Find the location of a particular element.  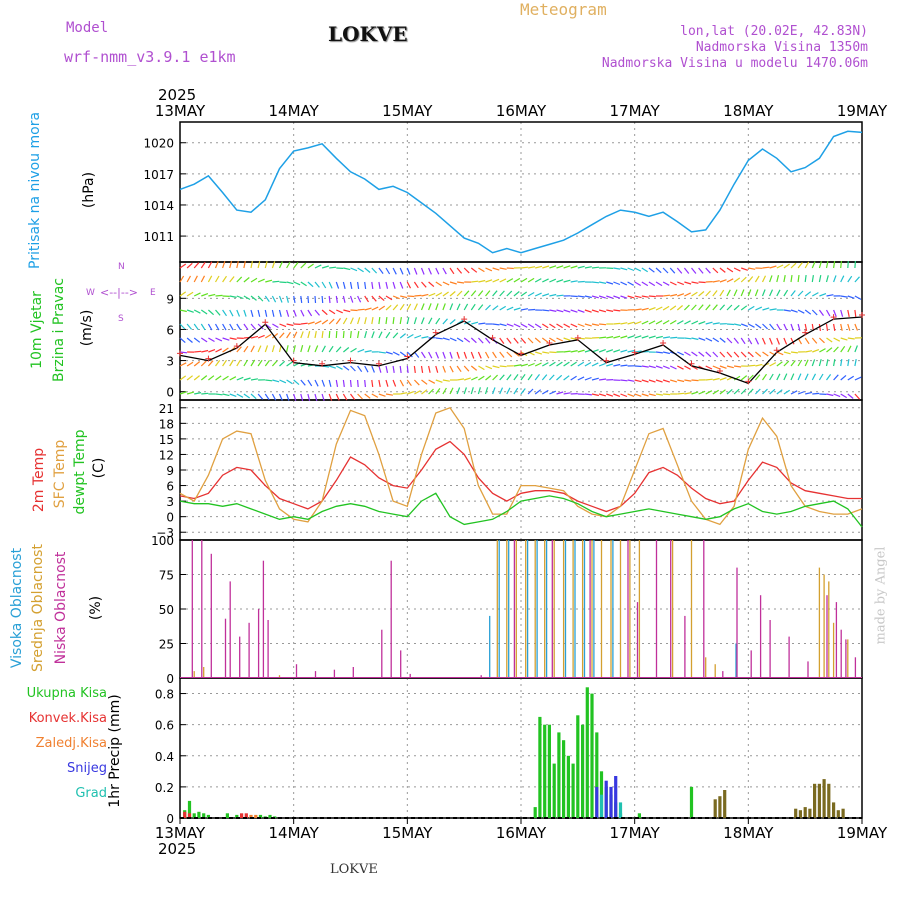

y-tick-label: 21 is located at coordinates (166, 409).